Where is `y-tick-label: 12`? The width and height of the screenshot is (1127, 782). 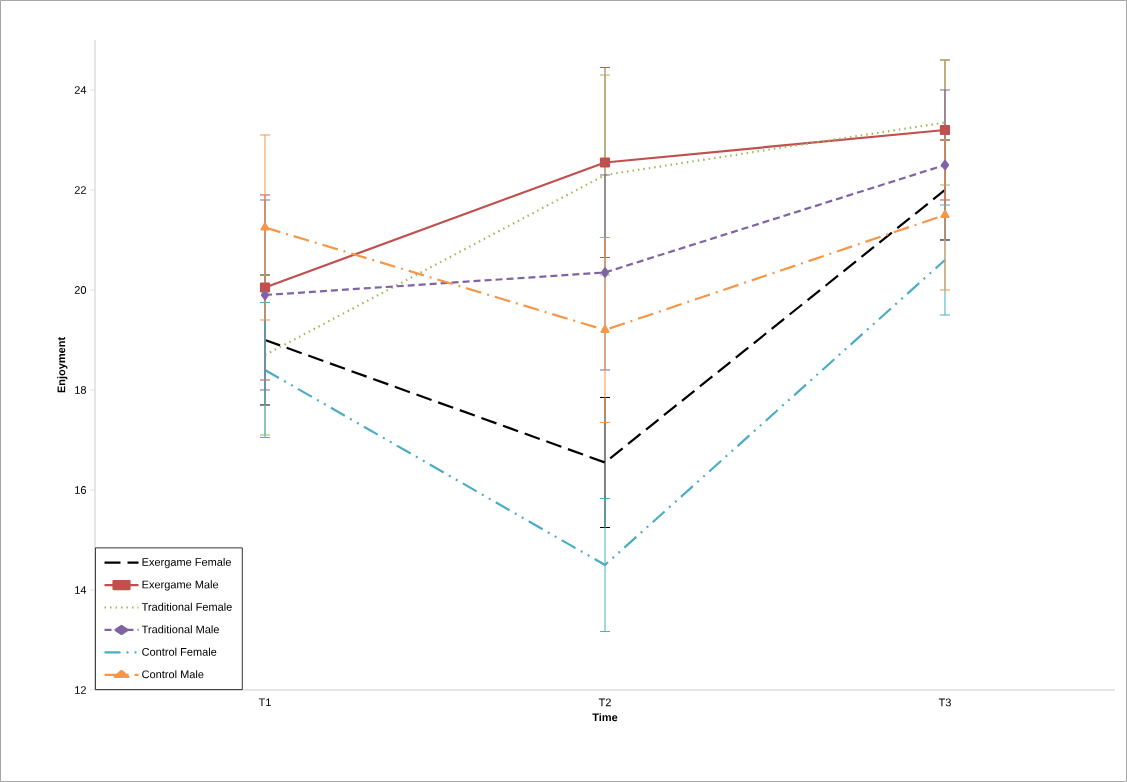 y-tick-label: 12 is located at coordinates (80, 690).